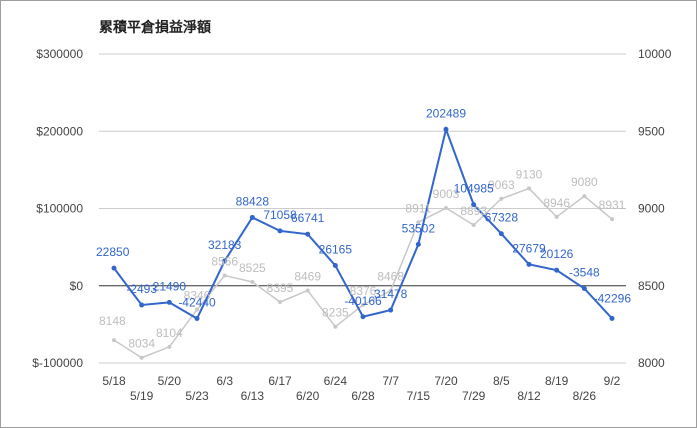  What do you see at coordinates (308, 218) in the screenshot?
I see `primary-data-label: 66741` at bounding box center [308, 218].